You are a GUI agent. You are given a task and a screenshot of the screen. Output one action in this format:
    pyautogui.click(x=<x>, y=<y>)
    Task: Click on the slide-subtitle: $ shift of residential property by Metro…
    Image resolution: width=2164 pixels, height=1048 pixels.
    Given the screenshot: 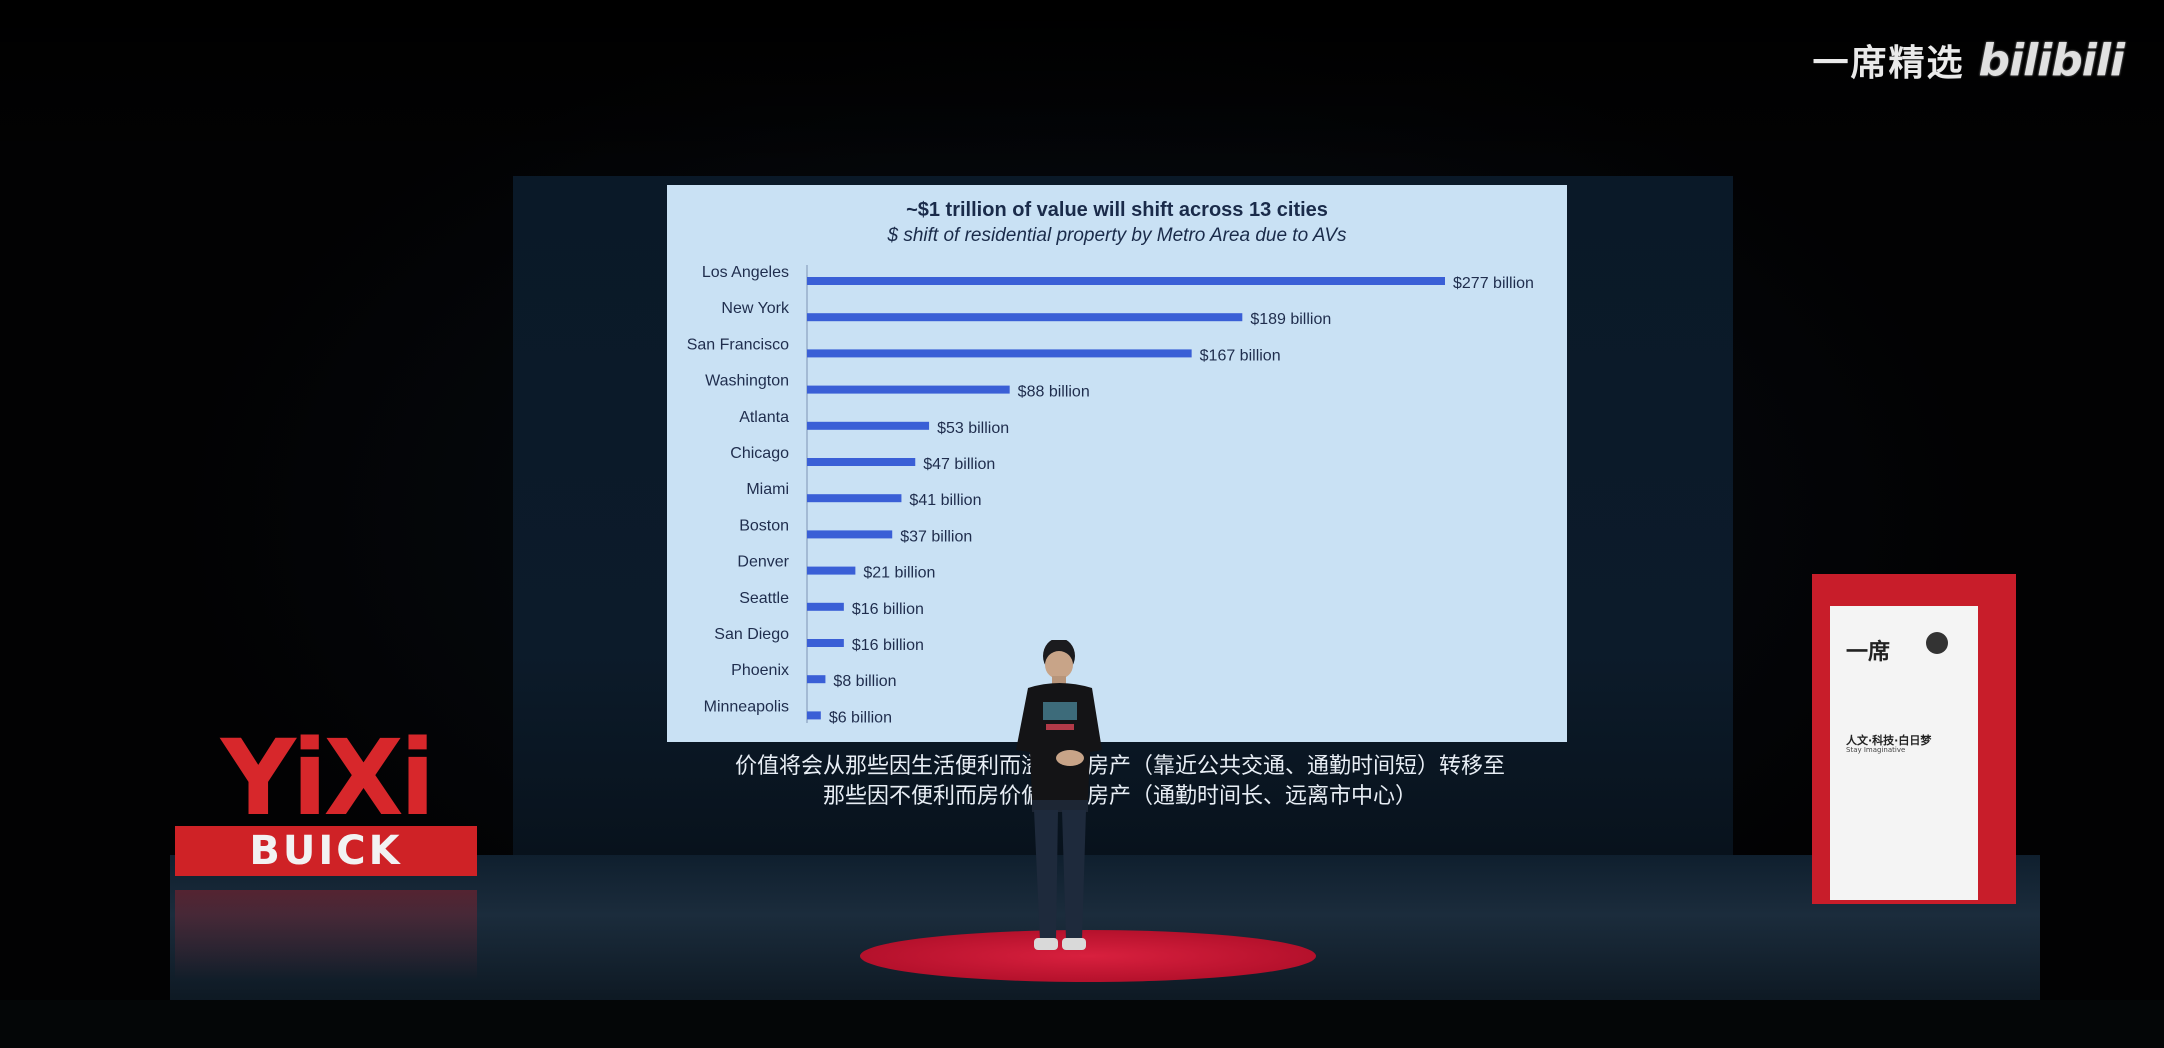 What is the action you would take?
    pyautogui.click(x=1117, y=235)
    